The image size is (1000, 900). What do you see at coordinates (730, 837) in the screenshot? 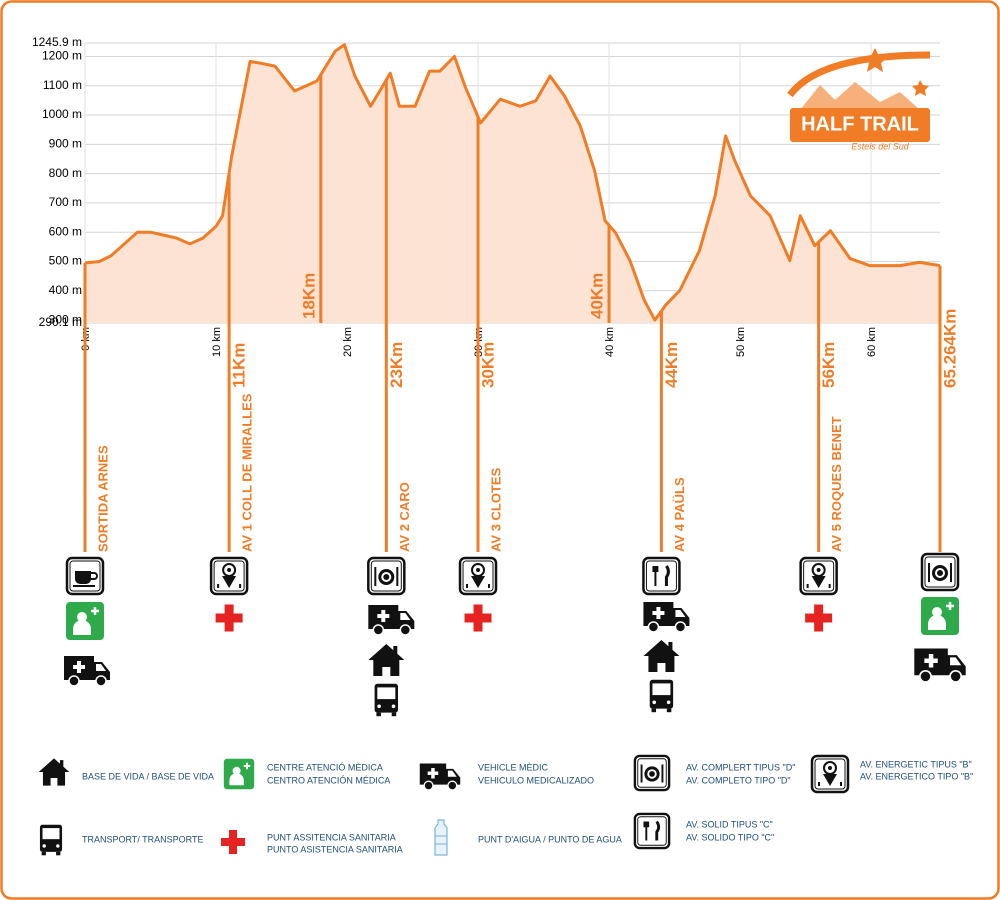
I see `legend-text: AV. SOLIDO TIPO "C"` at bounding box center [730, 837].